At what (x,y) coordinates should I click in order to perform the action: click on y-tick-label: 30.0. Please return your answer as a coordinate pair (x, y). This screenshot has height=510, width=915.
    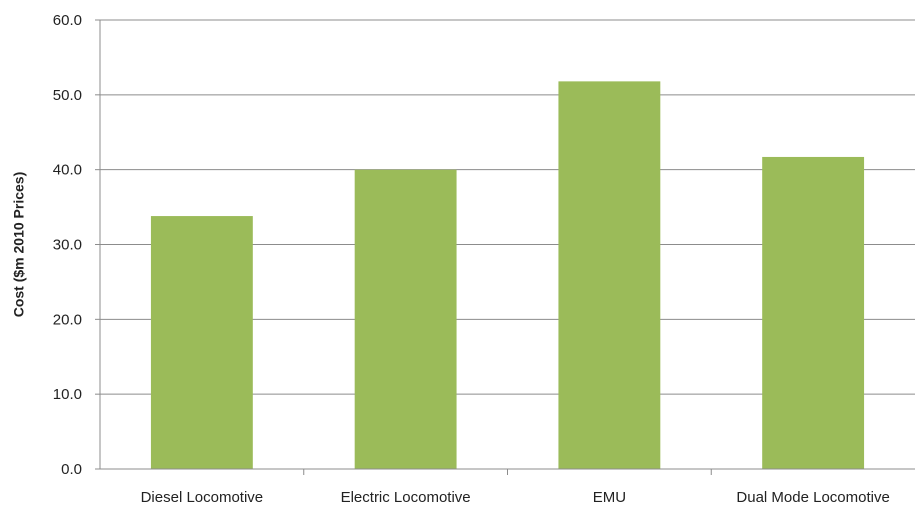
    Looking at the image, I should click on (67, 245).